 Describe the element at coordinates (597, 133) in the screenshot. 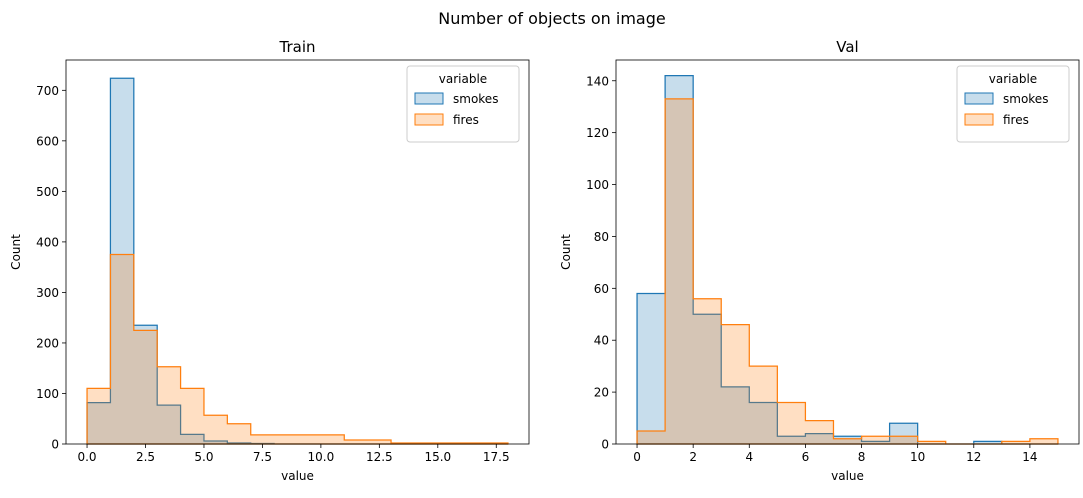

I see `y-tick-label: 120` at that location.